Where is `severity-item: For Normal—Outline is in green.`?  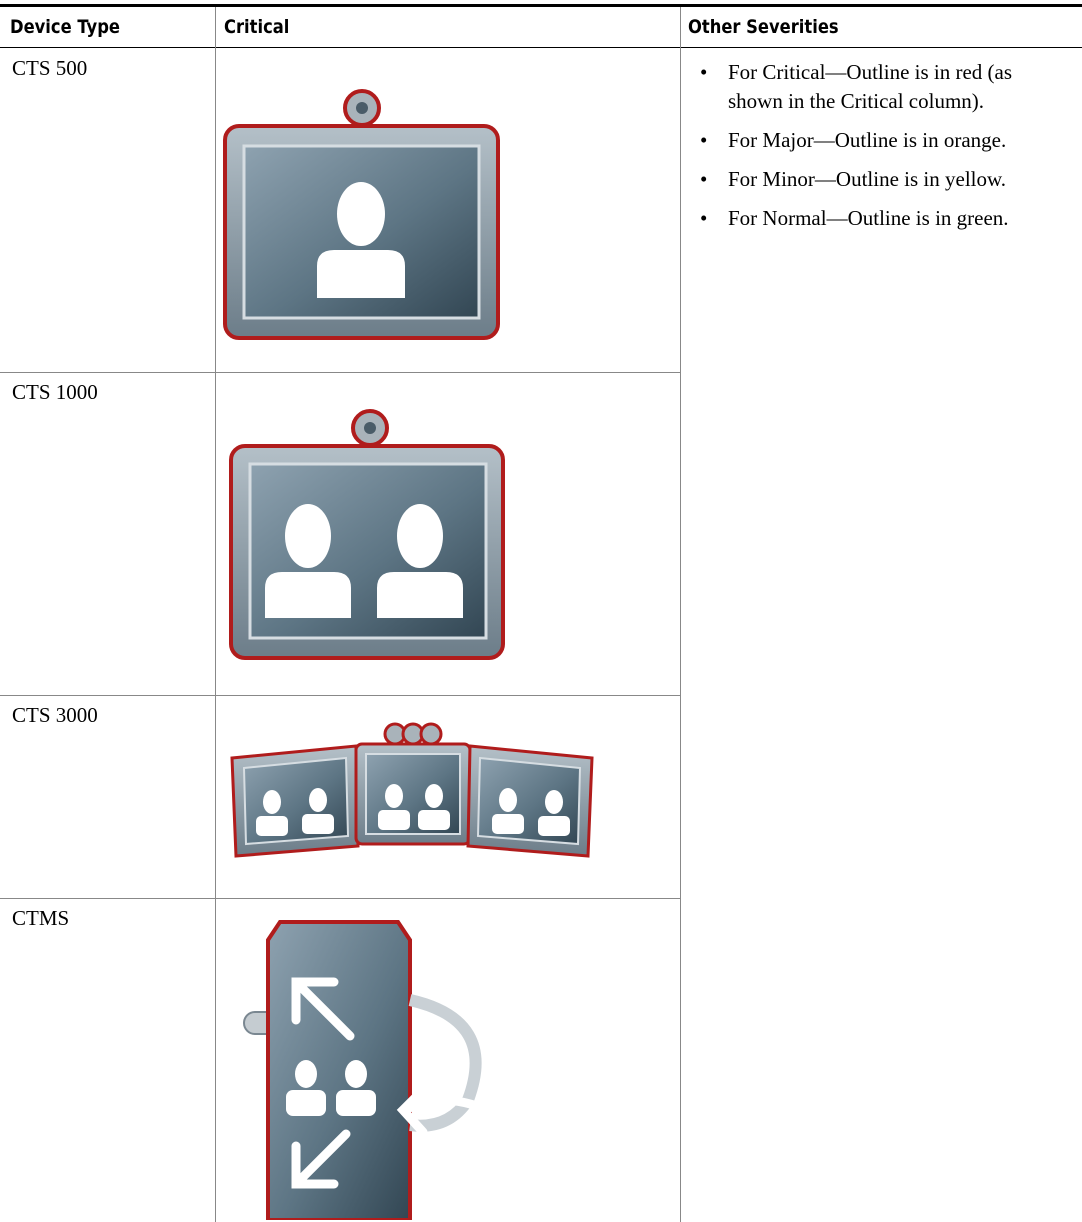 severity-item: For Normal—Outline is in green. is located at coordinates (879, 218).